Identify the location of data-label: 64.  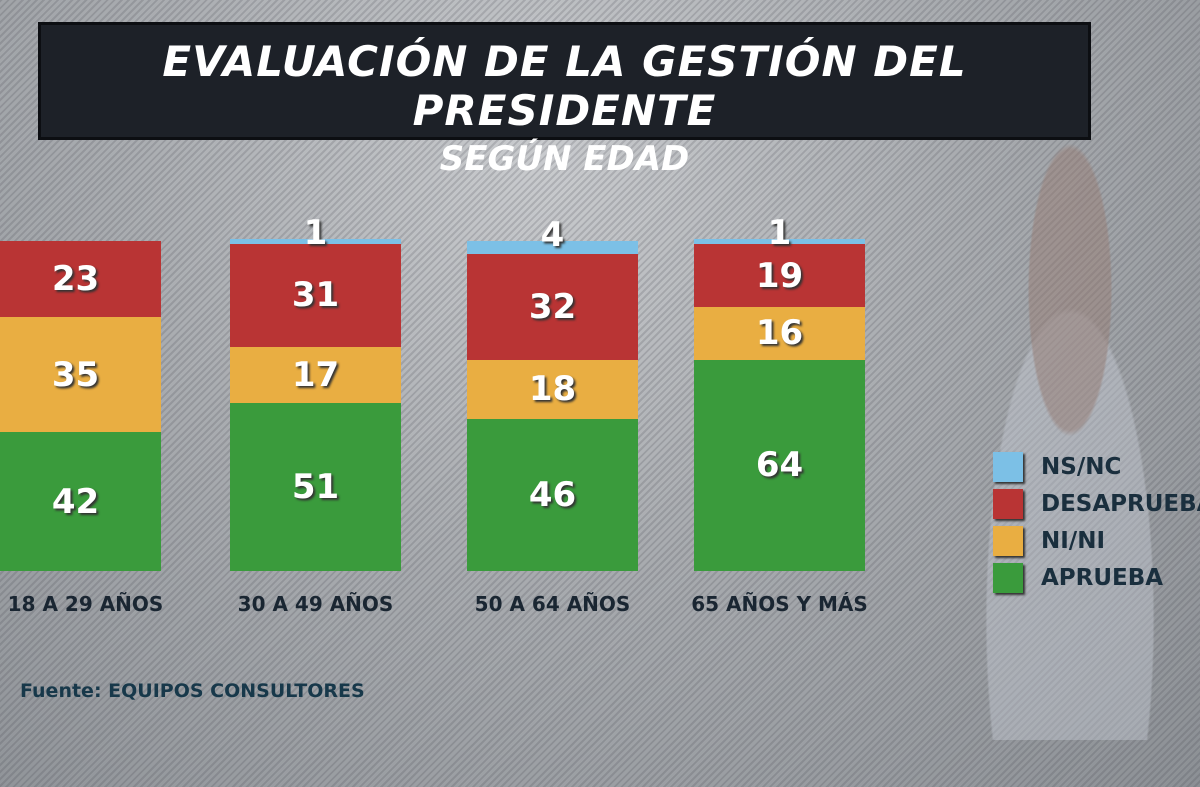
(779, 465).